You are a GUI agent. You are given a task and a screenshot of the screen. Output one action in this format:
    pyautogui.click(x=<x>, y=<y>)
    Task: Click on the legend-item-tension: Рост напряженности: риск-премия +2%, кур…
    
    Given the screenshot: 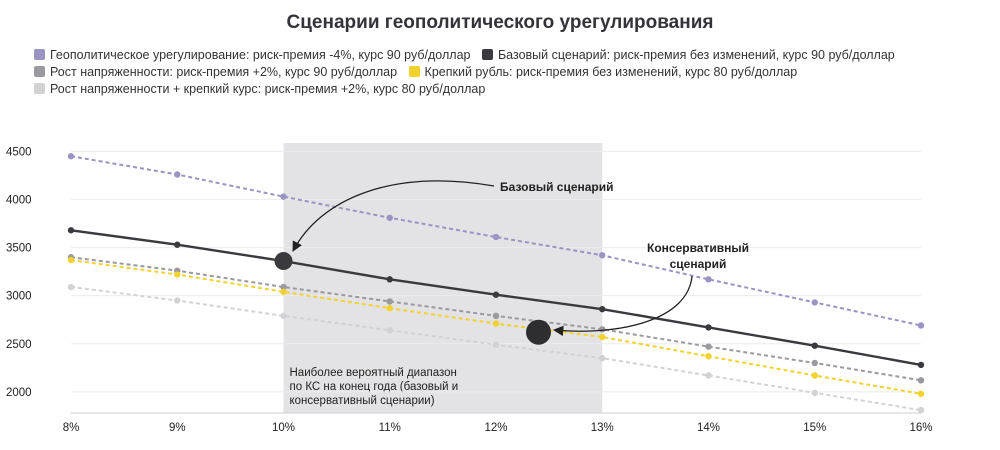 What is the action you would take?
    pyautogui.click(x=215, y=72)
    